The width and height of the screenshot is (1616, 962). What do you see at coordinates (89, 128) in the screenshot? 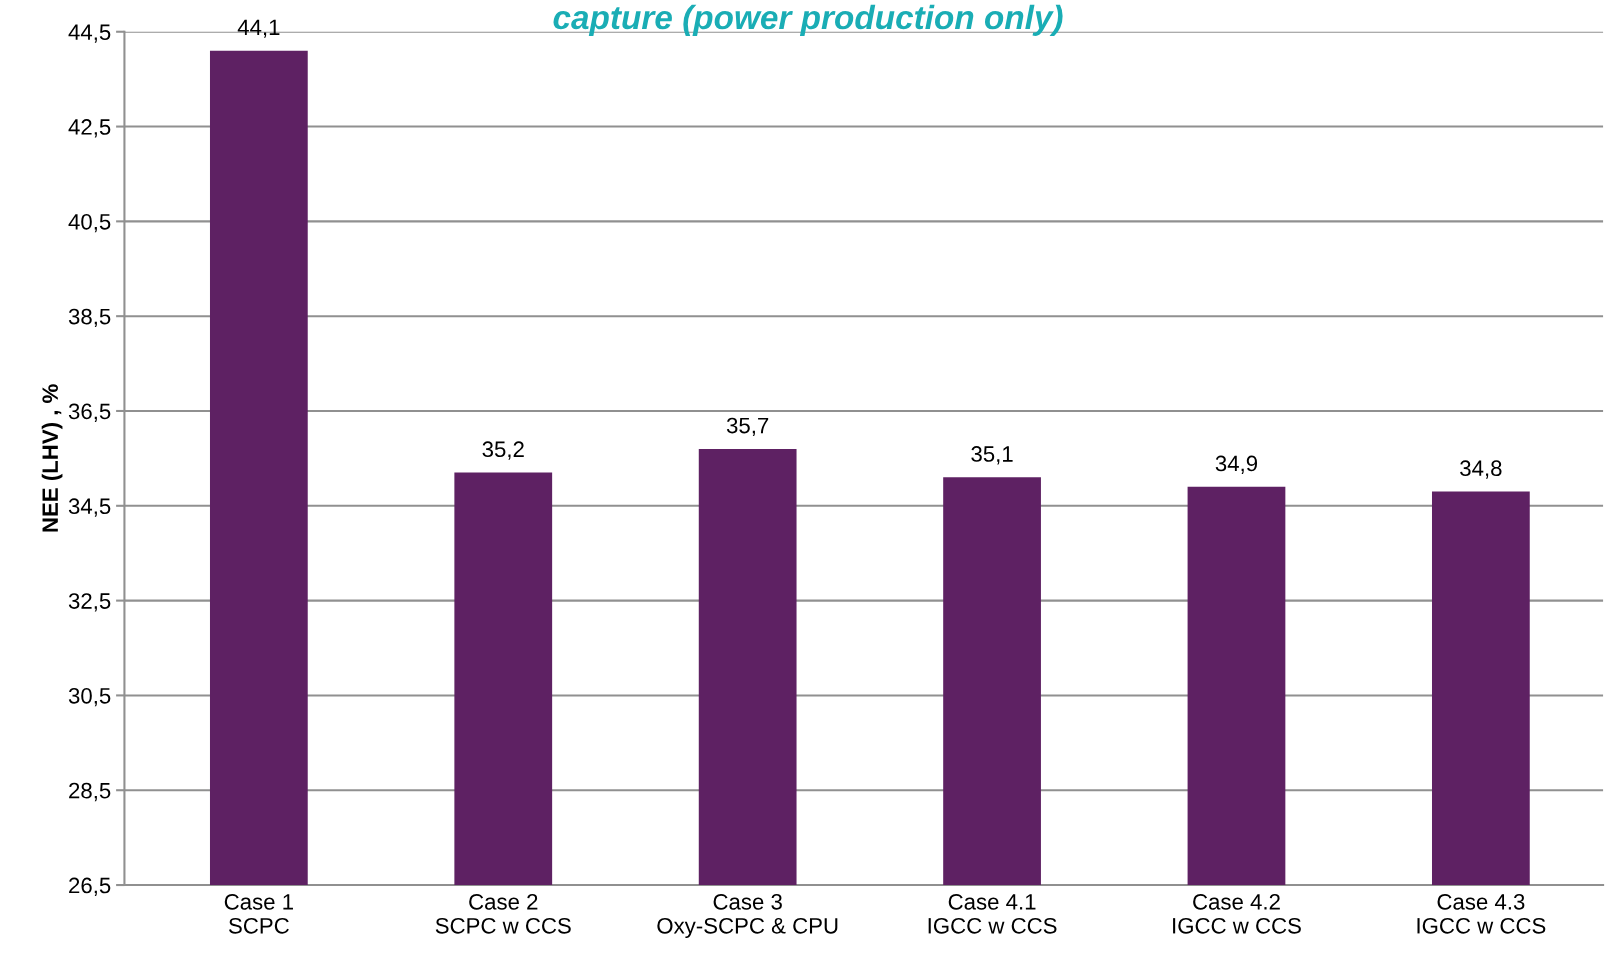
I see `y-tick-label: 42,5` at bounding box center [89, 128].